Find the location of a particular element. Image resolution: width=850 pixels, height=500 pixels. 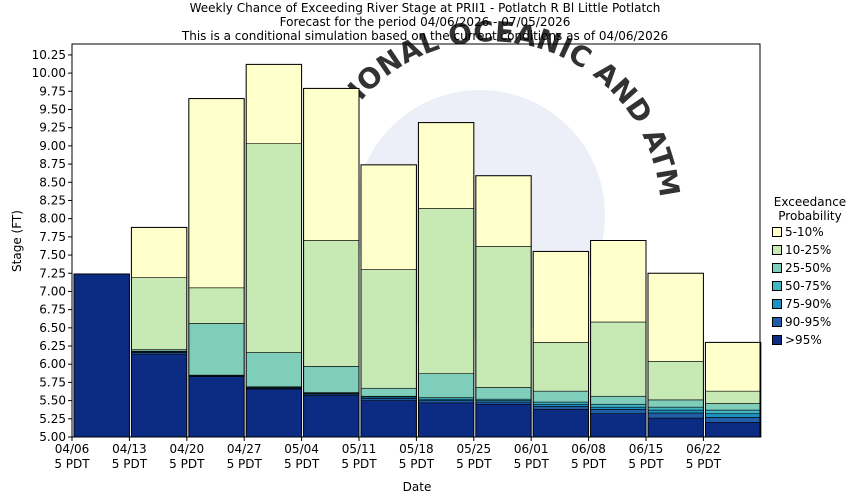

bar-segment-06-22-5pct is located at coordinates (733, 367).